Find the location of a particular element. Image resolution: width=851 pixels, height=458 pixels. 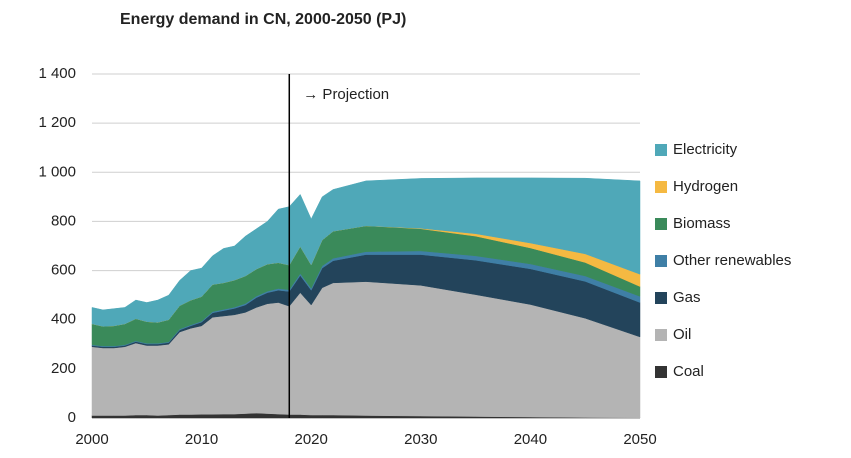

x-tick-label: 2040 is located at coordinates (530, 439).